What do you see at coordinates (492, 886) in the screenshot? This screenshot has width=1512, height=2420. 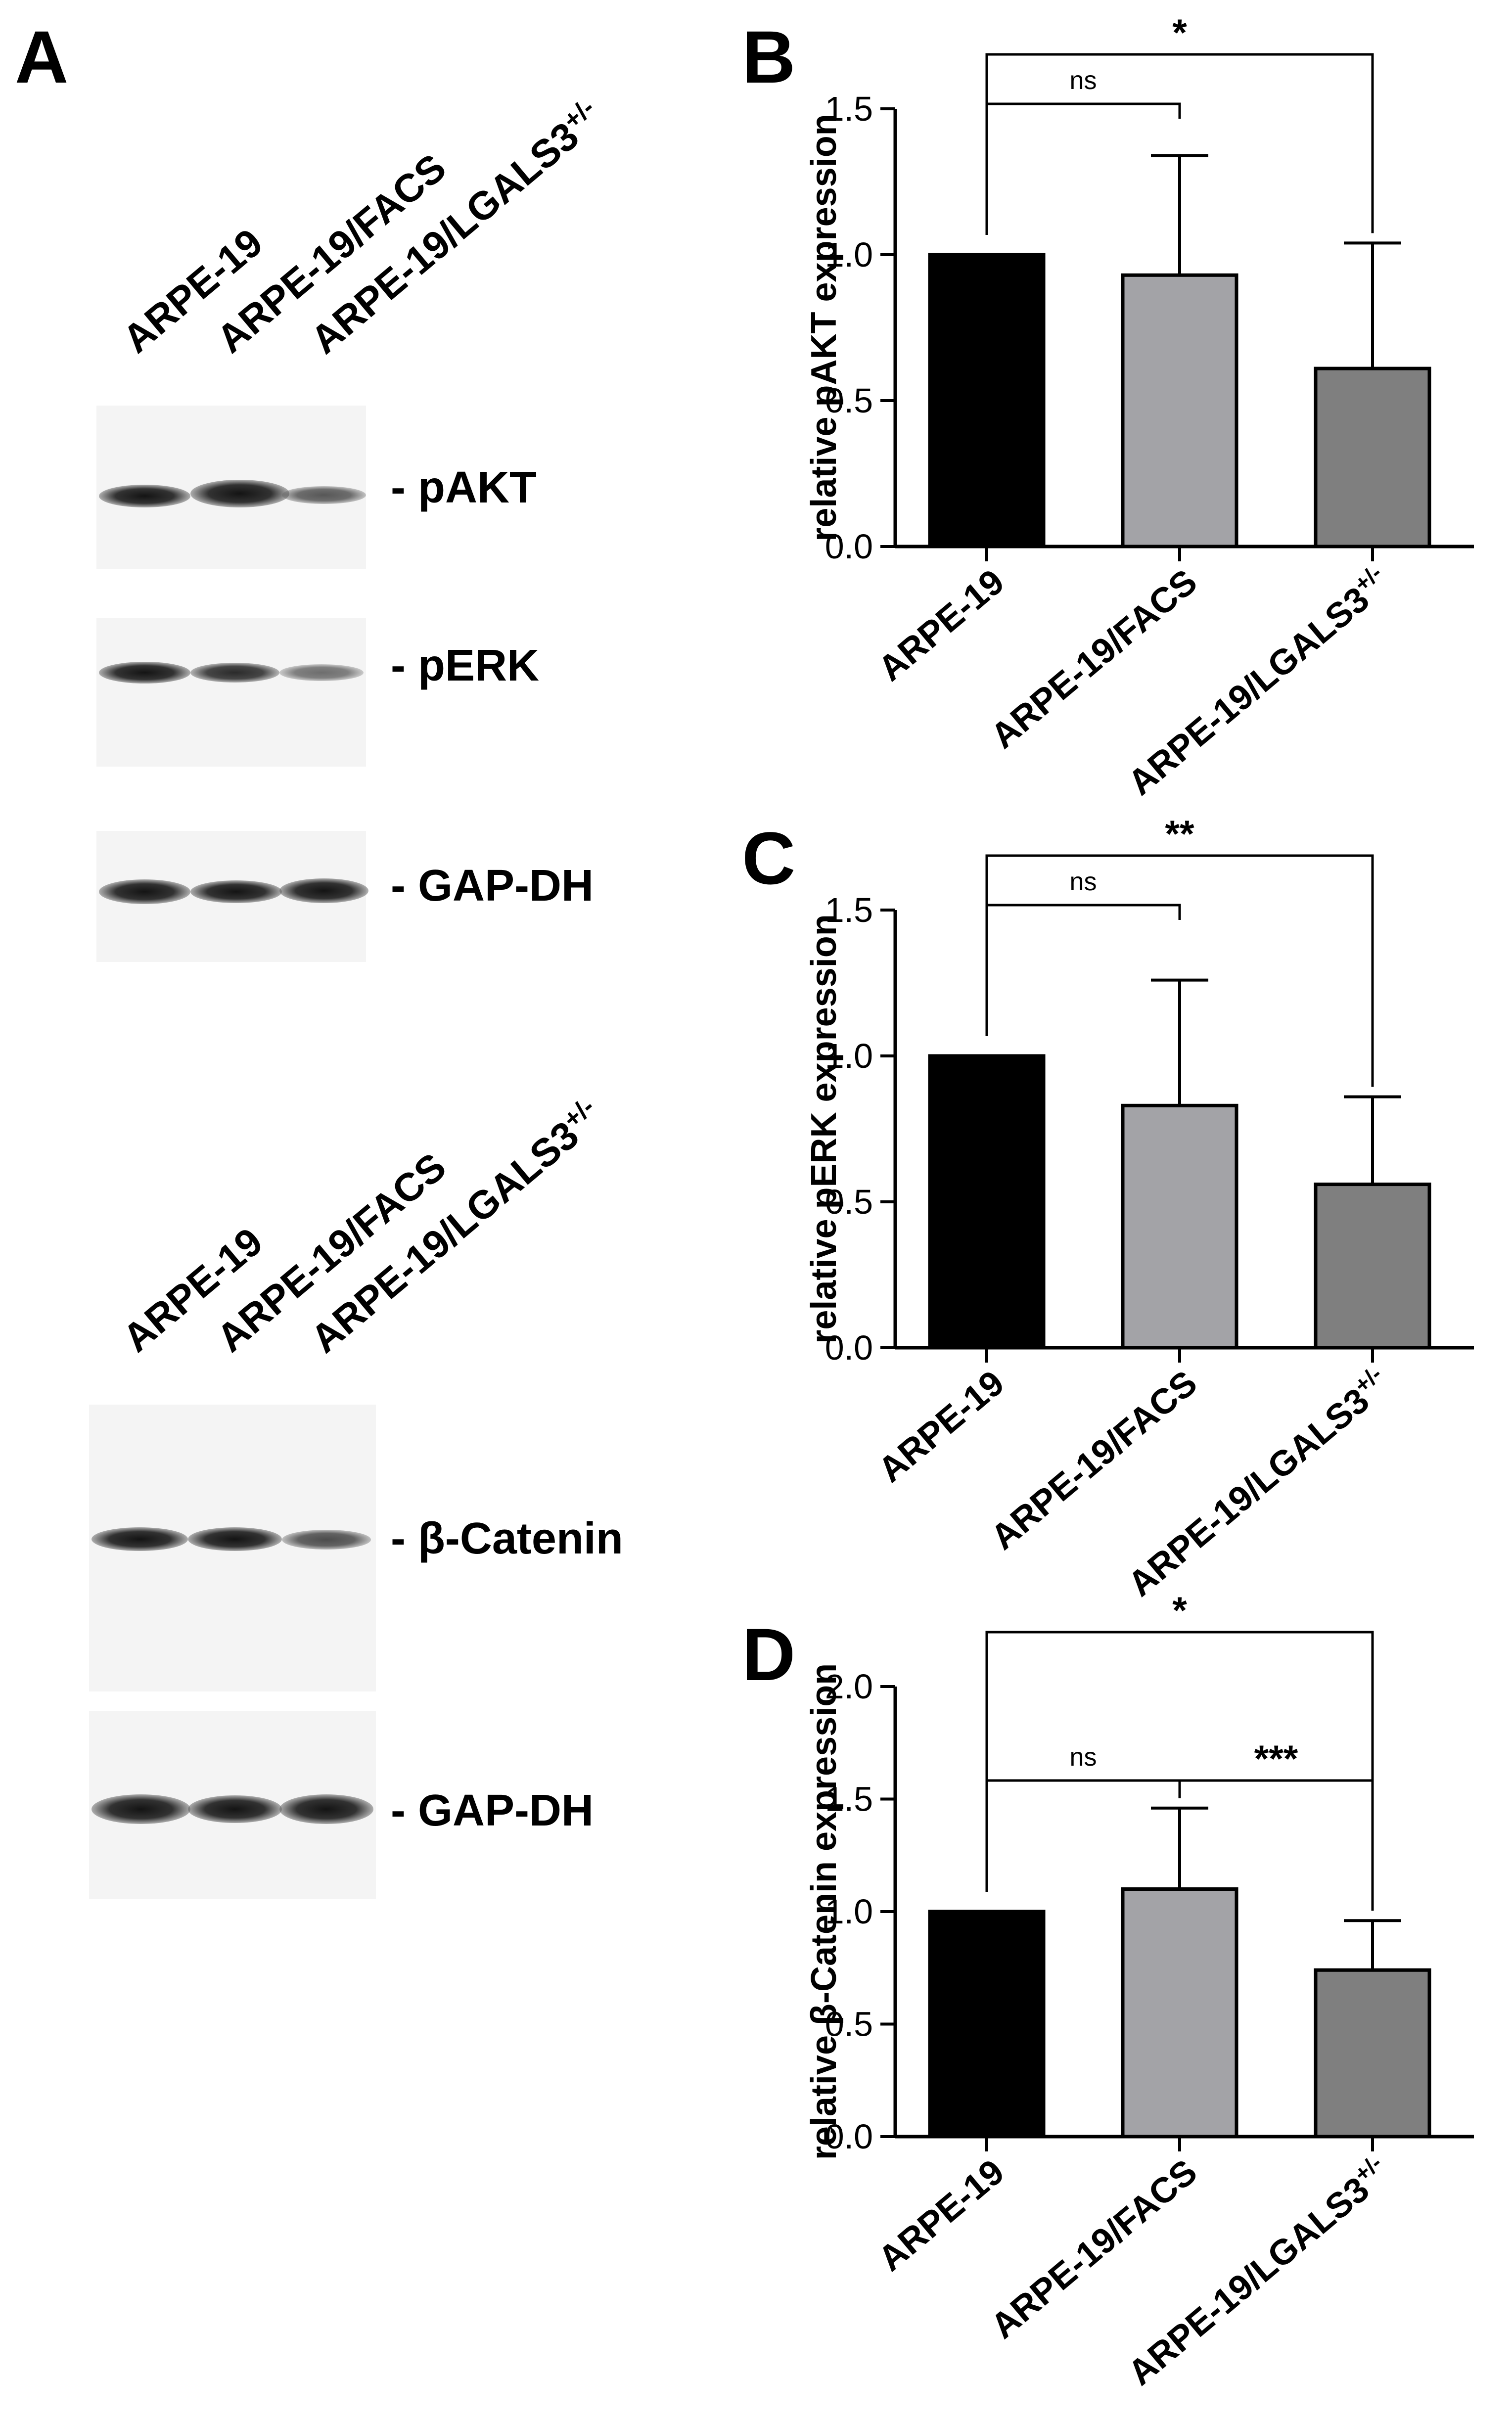 I see `band-label-gapdh: - GAP-DH` at bounding box center [492, 886].